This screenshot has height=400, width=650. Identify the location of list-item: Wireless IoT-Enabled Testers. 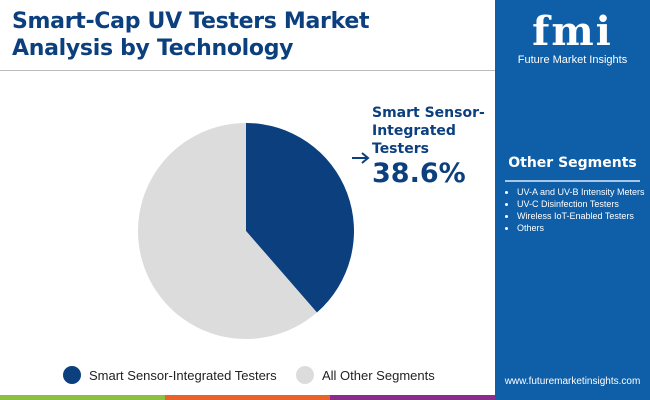
(582, 216).